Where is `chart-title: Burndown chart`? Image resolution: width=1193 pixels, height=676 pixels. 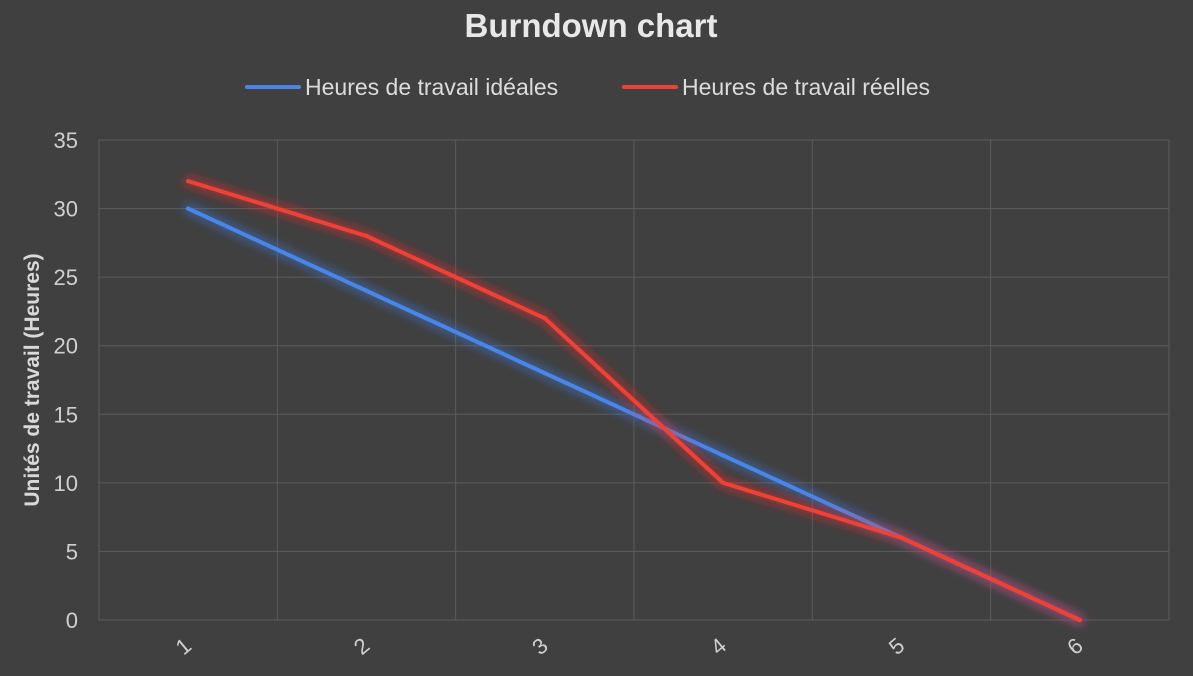 chart-title: Burndown chart is located at coordinates (591, 25).